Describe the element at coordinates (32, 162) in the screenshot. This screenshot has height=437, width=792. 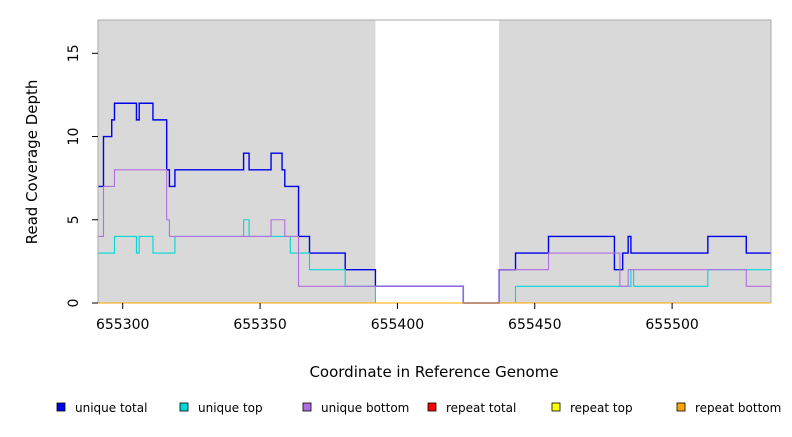
I see `y-axis-title: Read Coverage Depth` at that location.